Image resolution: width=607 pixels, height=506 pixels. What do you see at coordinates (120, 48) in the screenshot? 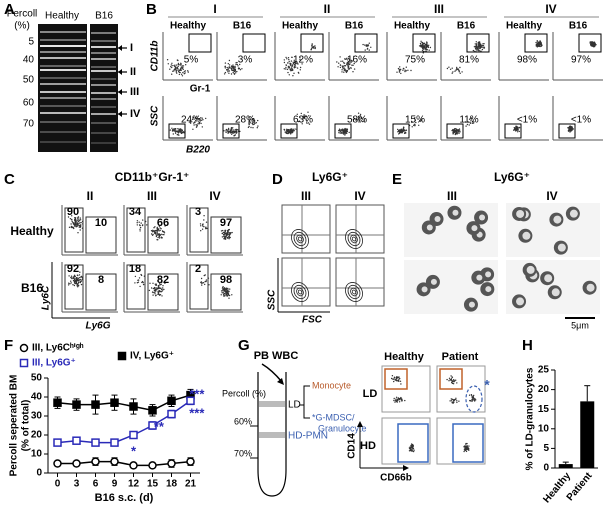
I see `arrow-head` at bounding box center [120, 48].